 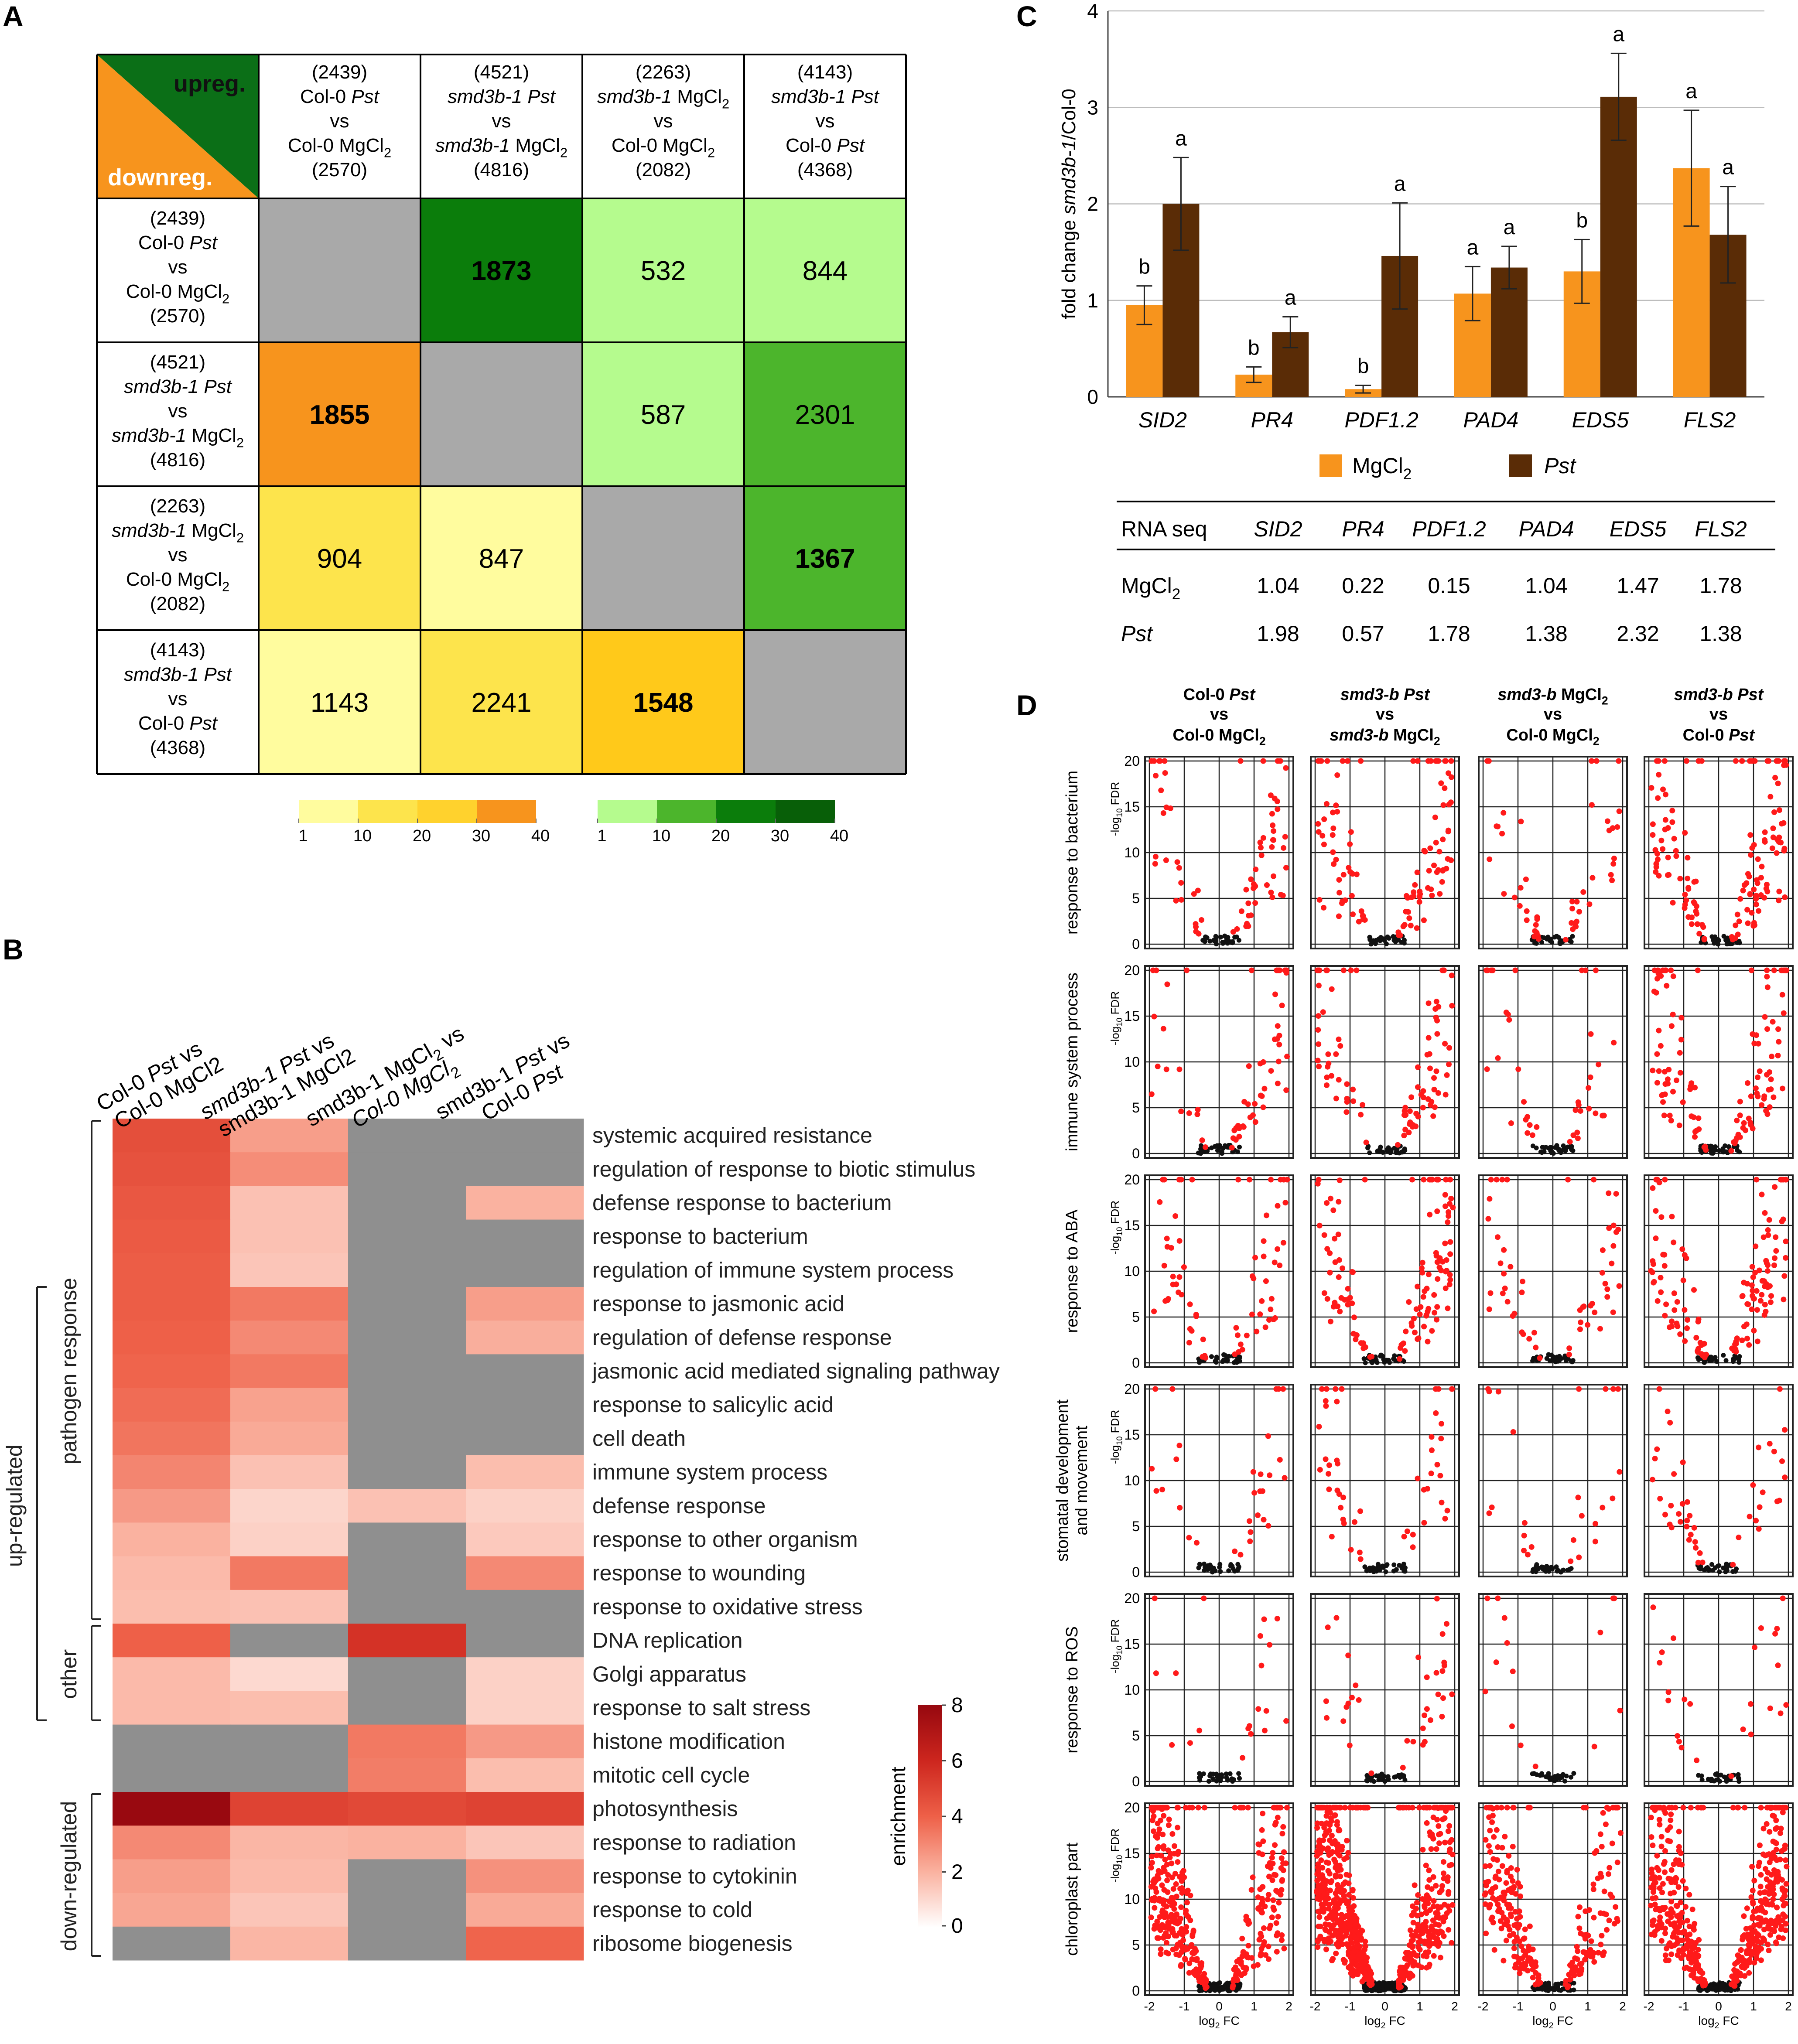 What do you see at coordinates (898, 1817) in the screenshot?
I see `enrichment-title-text: enrichment` at bounding box center [898, 1817].